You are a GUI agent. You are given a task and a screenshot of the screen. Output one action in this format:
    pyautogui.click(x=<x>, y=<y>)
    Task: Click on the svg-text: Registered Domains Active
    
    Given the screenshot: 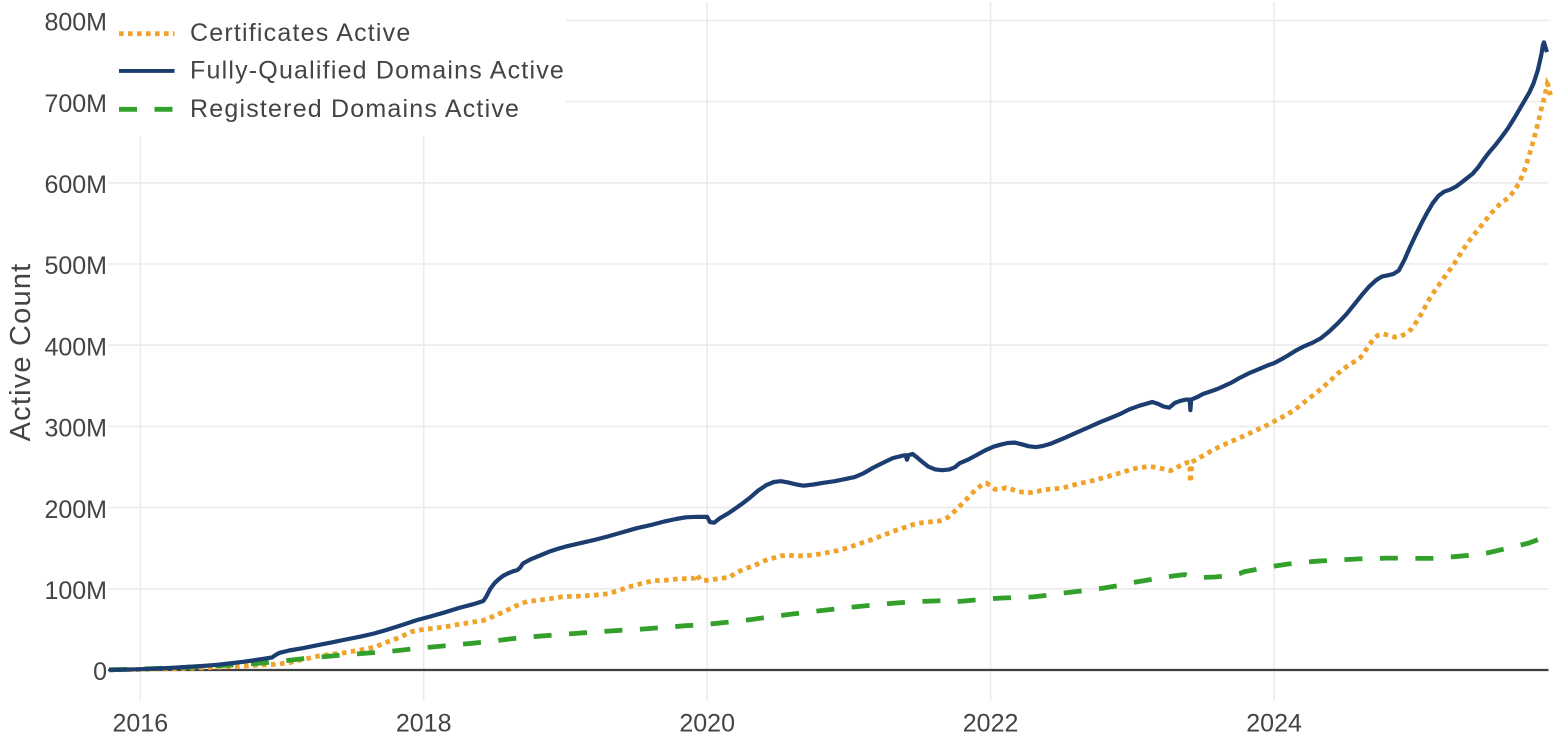 What is the action you would take?
    pyautogui.click(x=355, y=109)
    